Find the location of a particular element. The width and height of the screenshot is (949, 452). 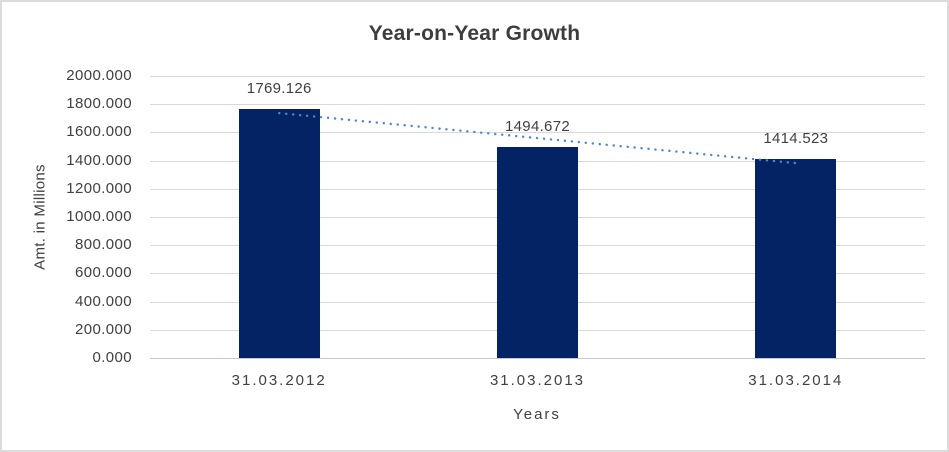

y-tick-label: 1800.000 is located at coordinates (99, 104).